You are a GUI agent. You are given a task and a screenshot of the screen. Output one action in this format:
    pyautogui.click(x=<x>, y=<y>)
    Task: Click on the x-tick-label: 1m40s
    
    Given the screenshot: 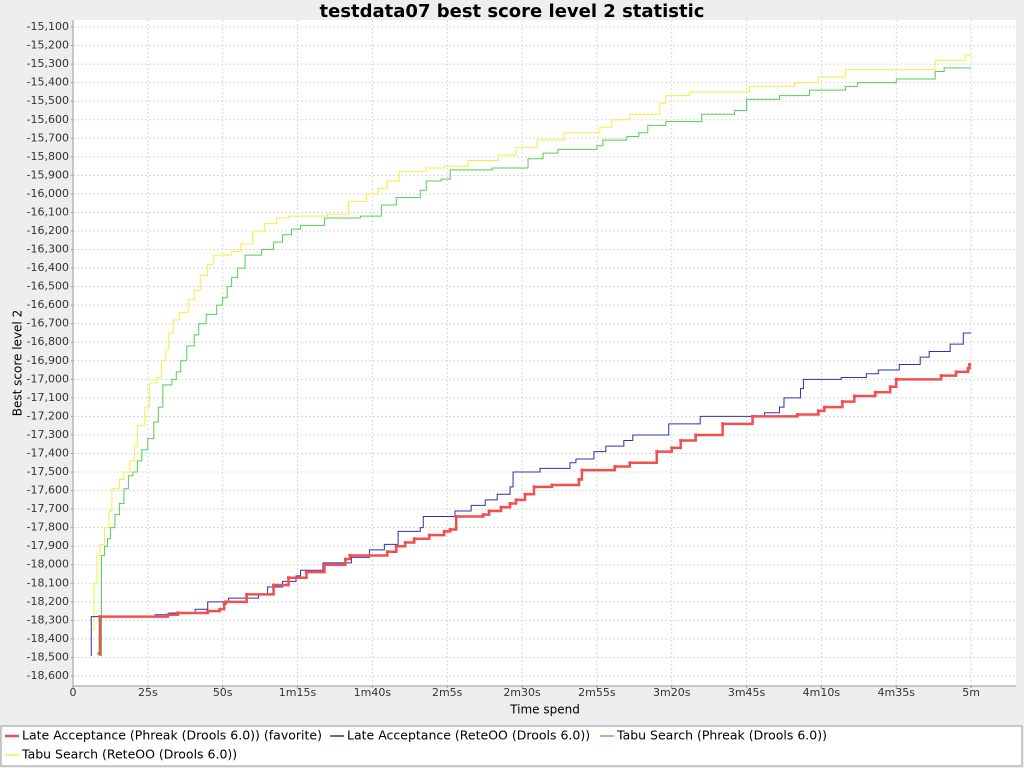 What is the action you would take?
    pyautogui.click(x=373, y=692)
    